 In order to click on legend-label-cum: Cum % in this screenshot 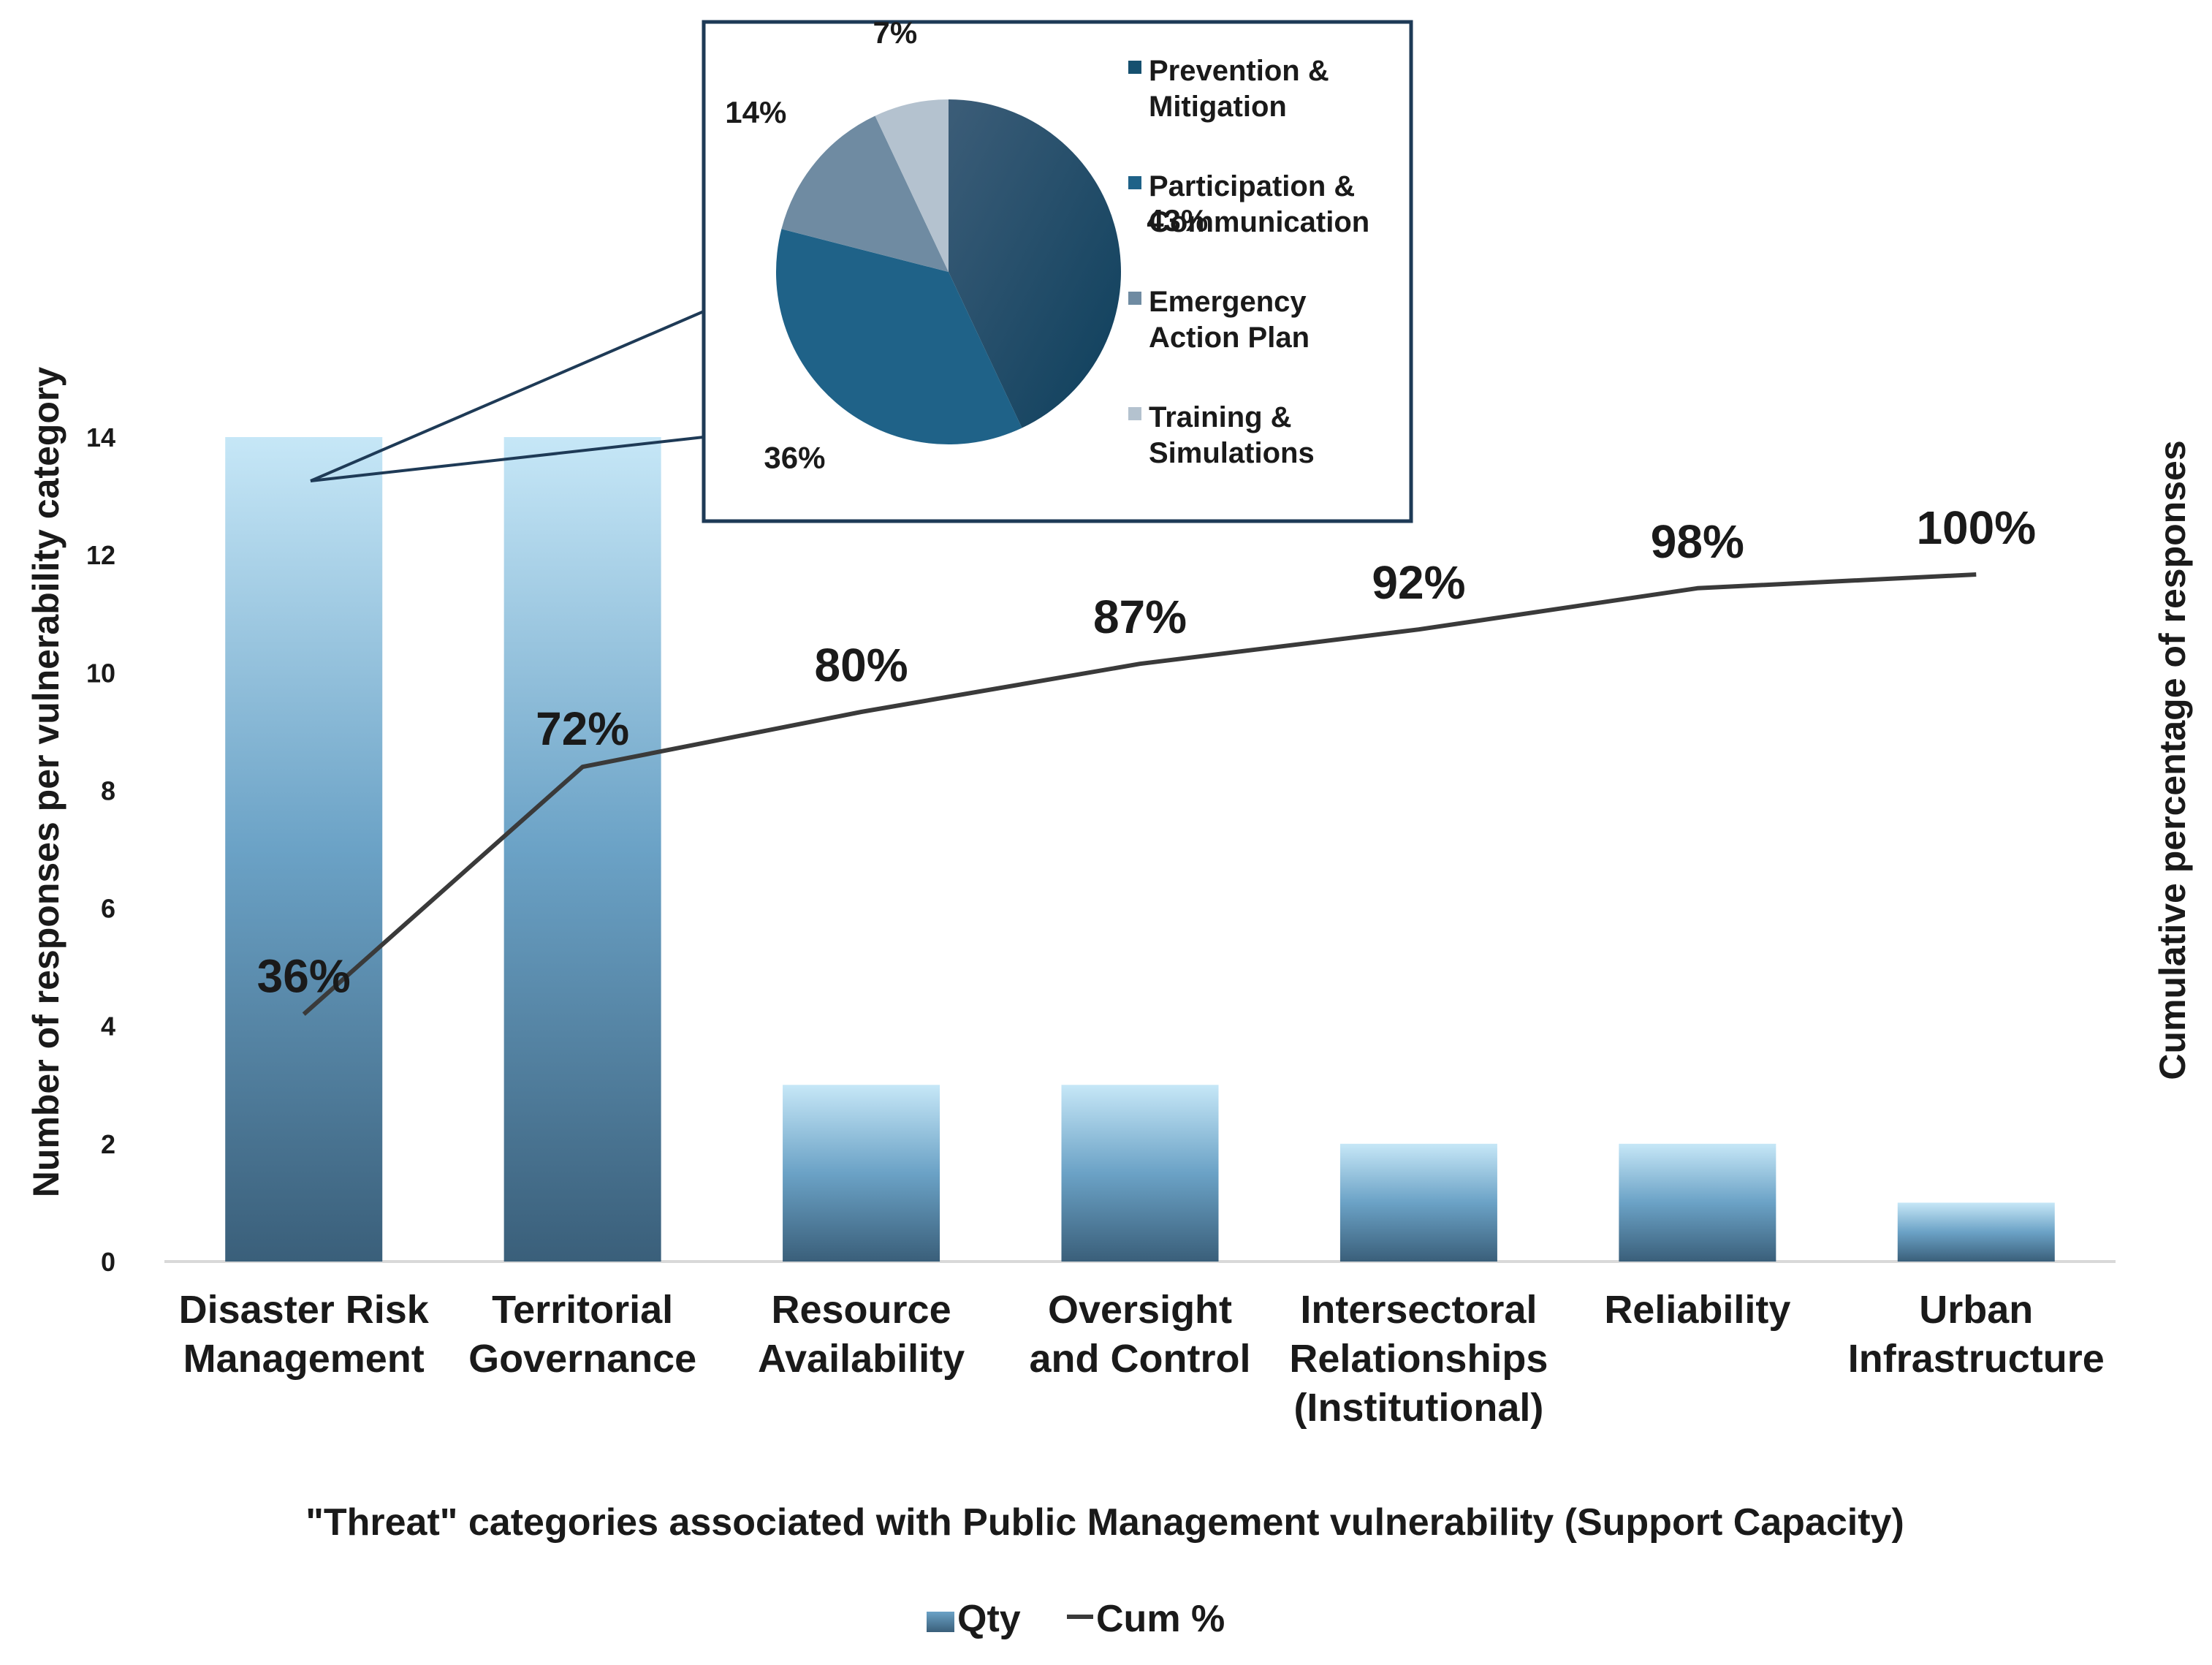, I will do `click(1160, 1619)`.